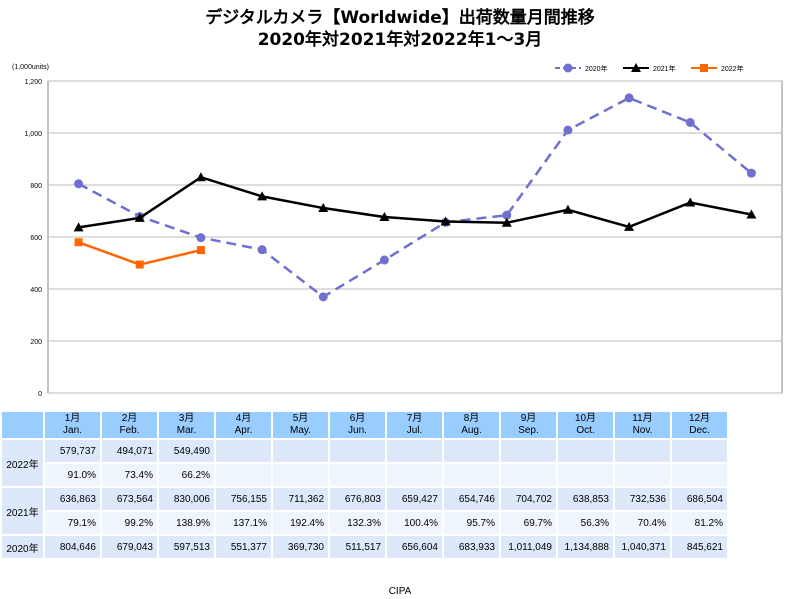 The image size is (800, 599). I want to click on series-2022年, so click(139, 253).